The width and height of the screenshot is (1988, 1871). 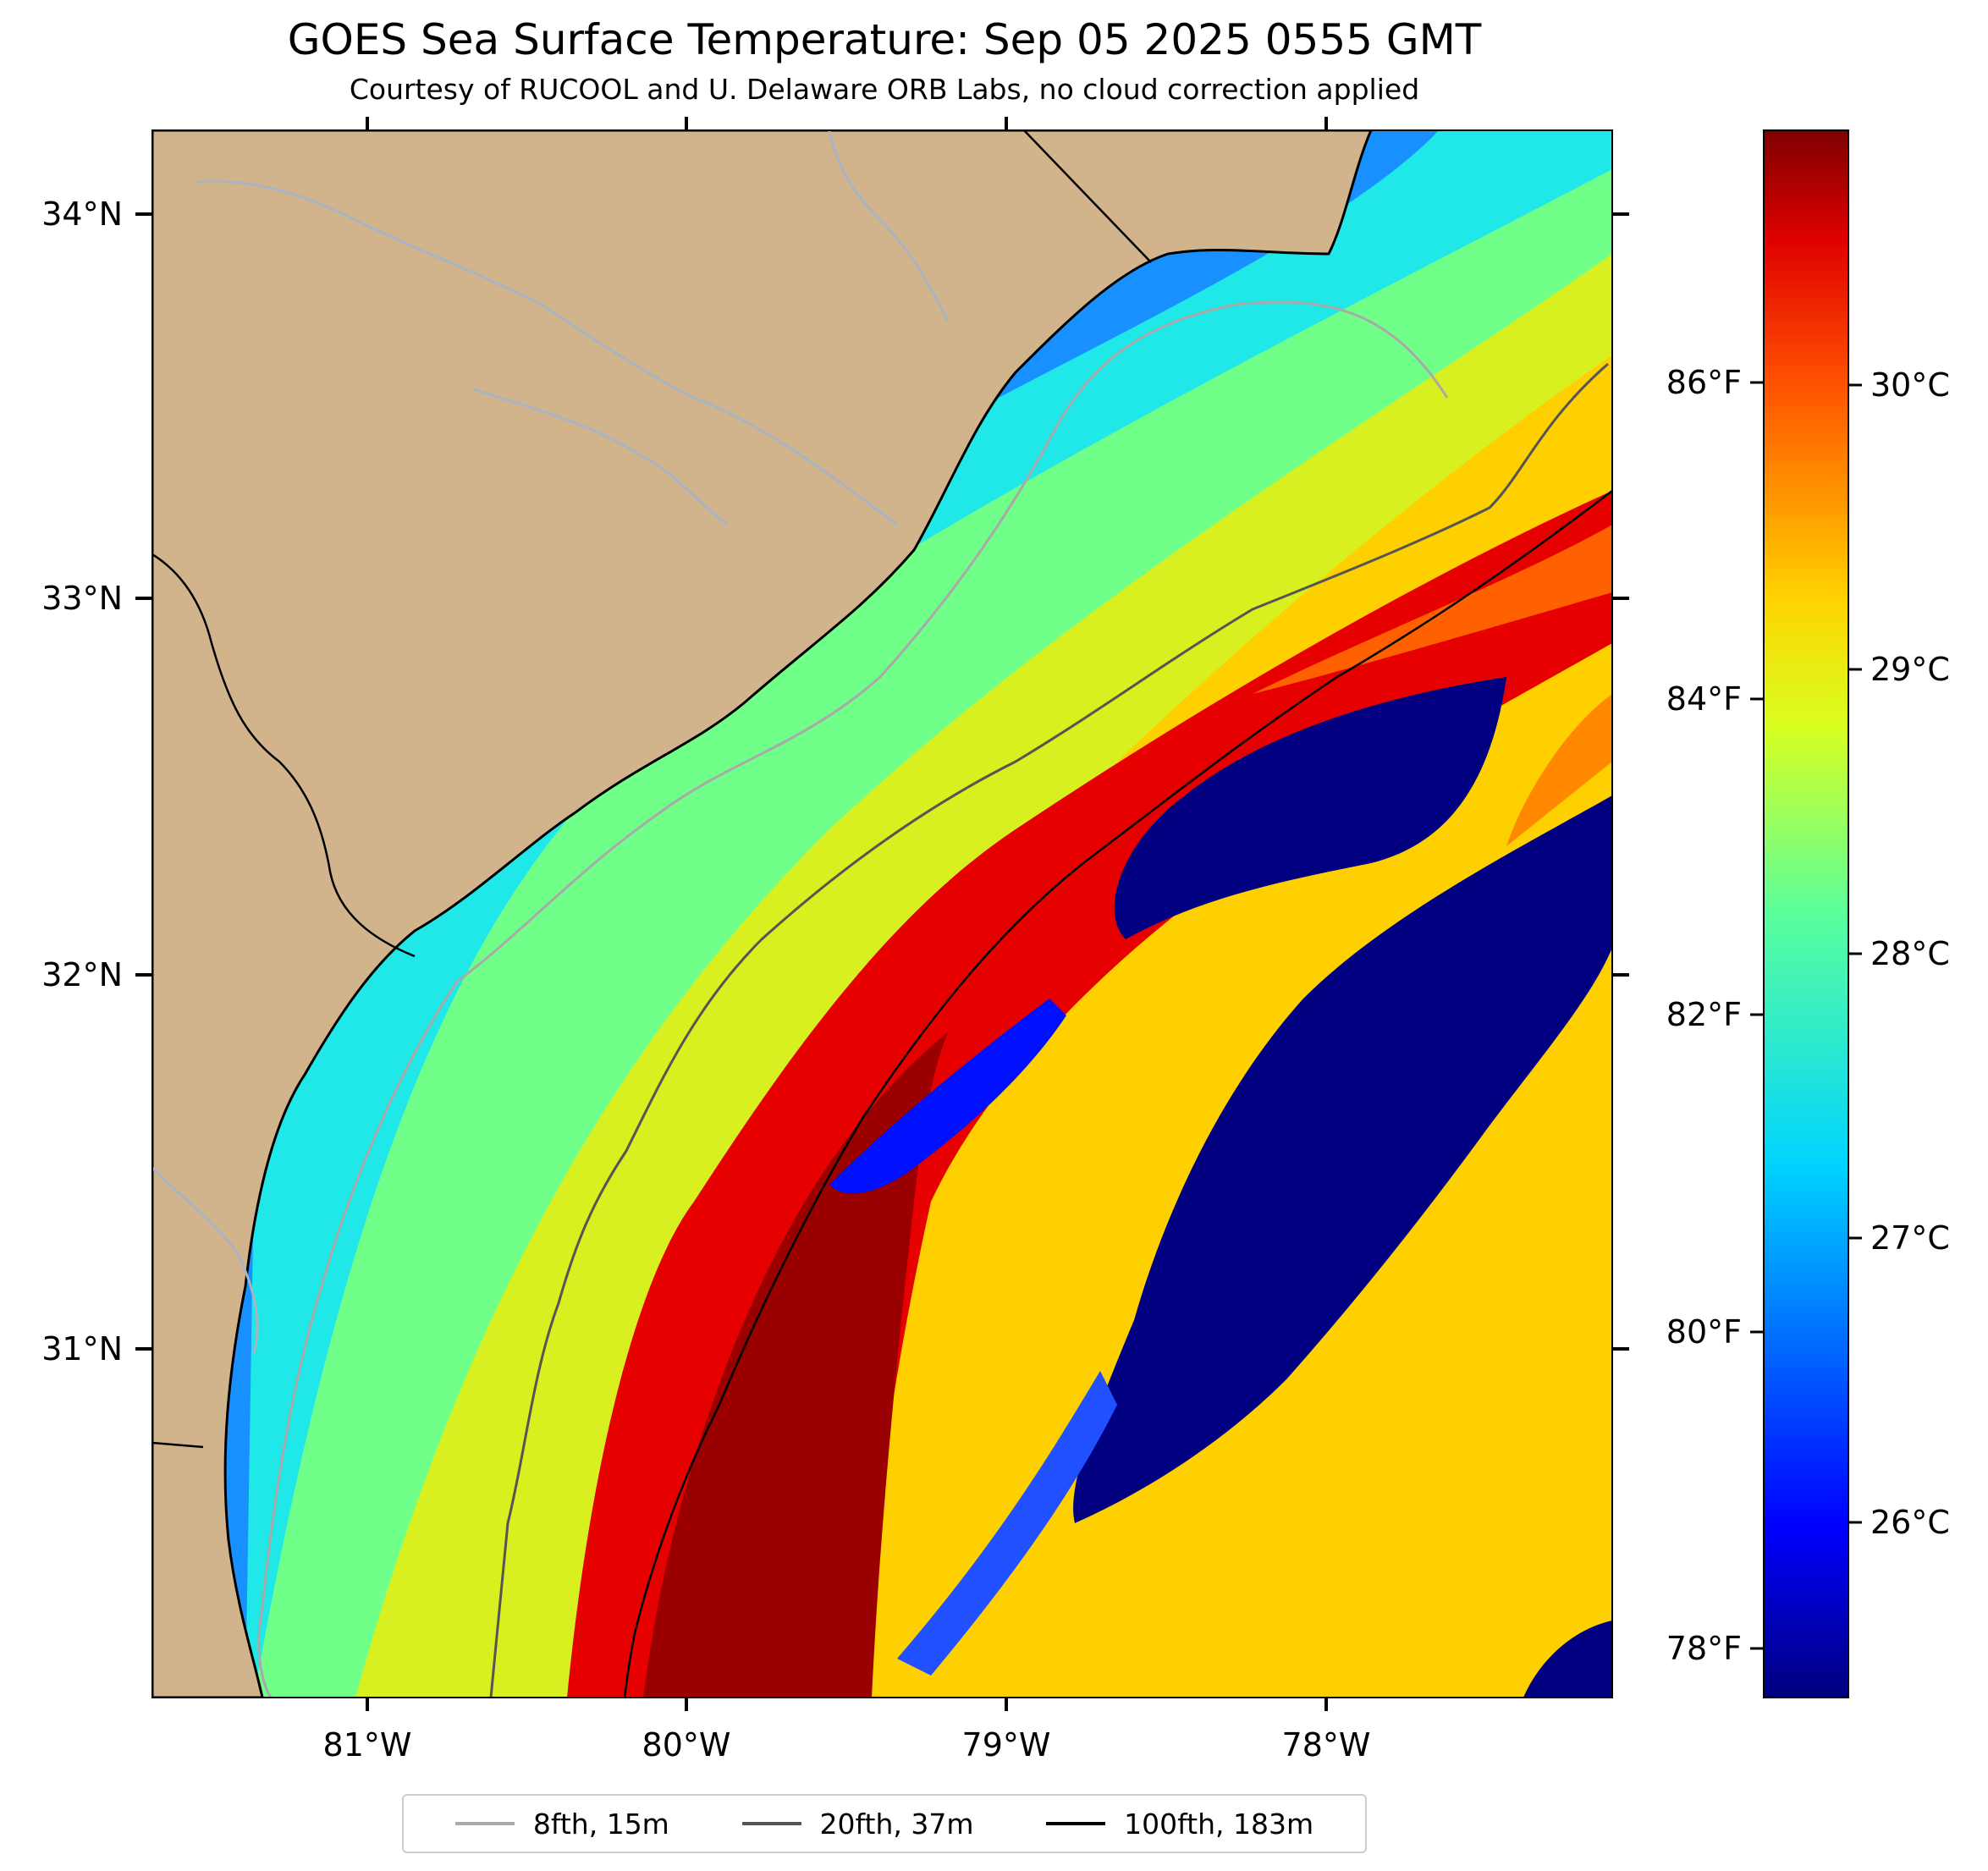 I want to click on river-upper, so click(x=889, y=226).